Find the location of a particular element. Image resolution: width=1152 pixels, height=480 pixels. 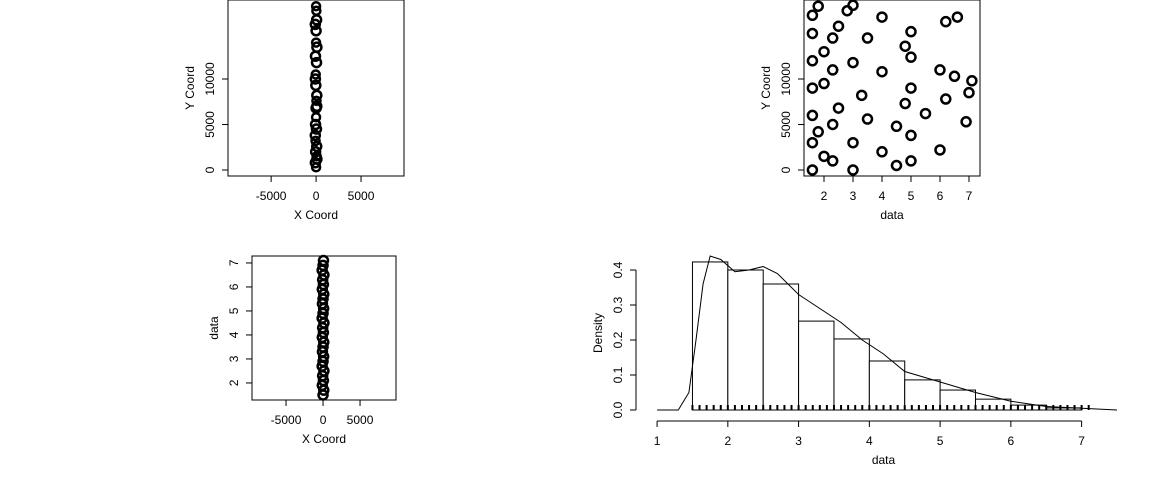

y-tick-label: 5 is located at coordinates (234, 310).